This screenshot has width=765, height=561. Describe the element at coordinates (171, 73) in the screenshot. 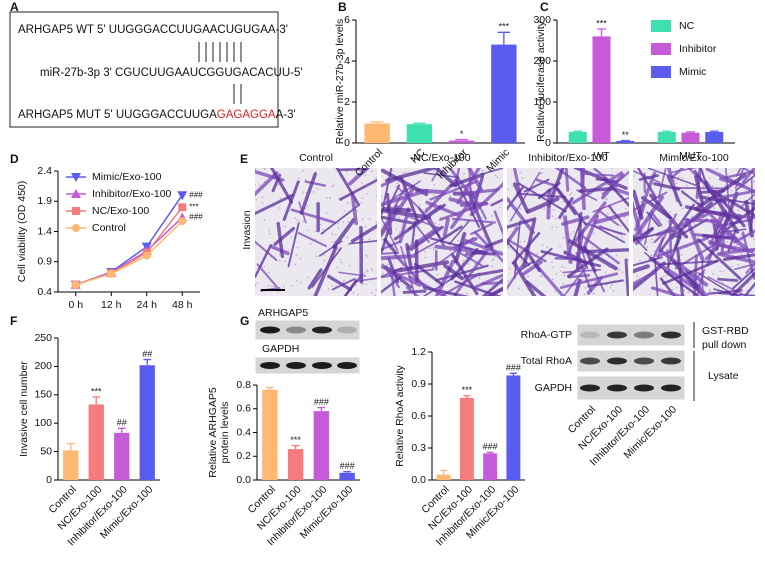

I see `mirna-sequence: miR-27b-3p 3' CGUCUUGAAUCGGUGACACUU-5'` at that location.